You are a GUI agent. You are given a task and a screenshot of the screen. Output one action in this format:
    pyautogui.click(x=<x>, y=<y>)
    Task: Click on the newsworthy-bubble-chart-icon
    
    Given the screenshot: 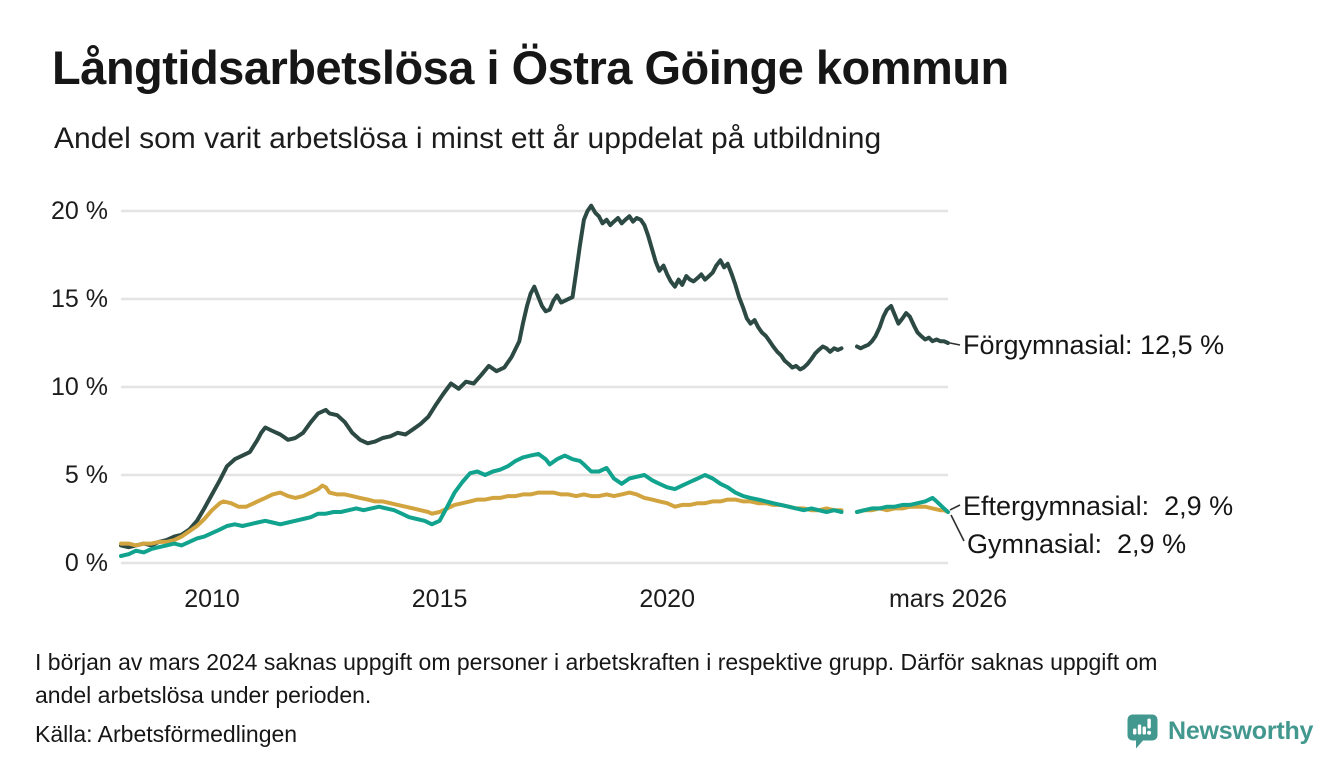 What is the action you would take?
    pyautogui.click(x=1142, y=731)
    